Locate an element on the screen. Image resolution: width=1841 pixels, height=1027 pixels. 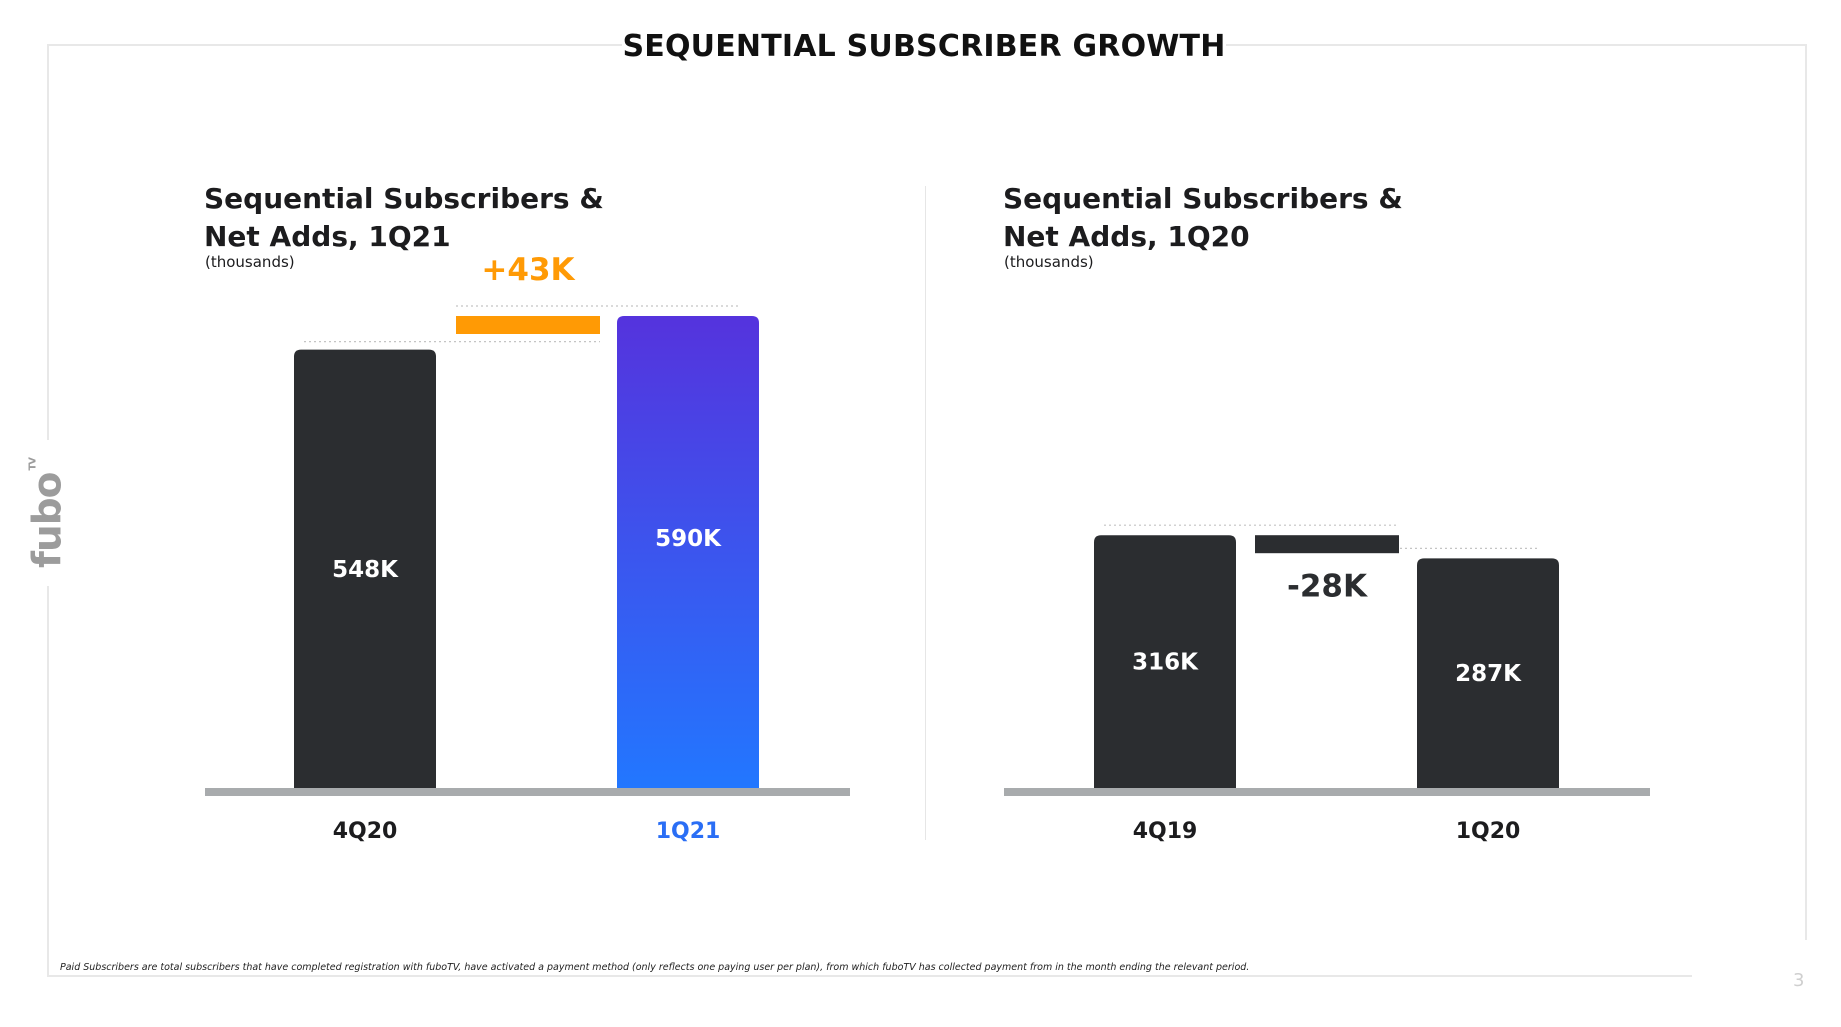
bar-value-label: 590K is located at coordinates (688, 539).